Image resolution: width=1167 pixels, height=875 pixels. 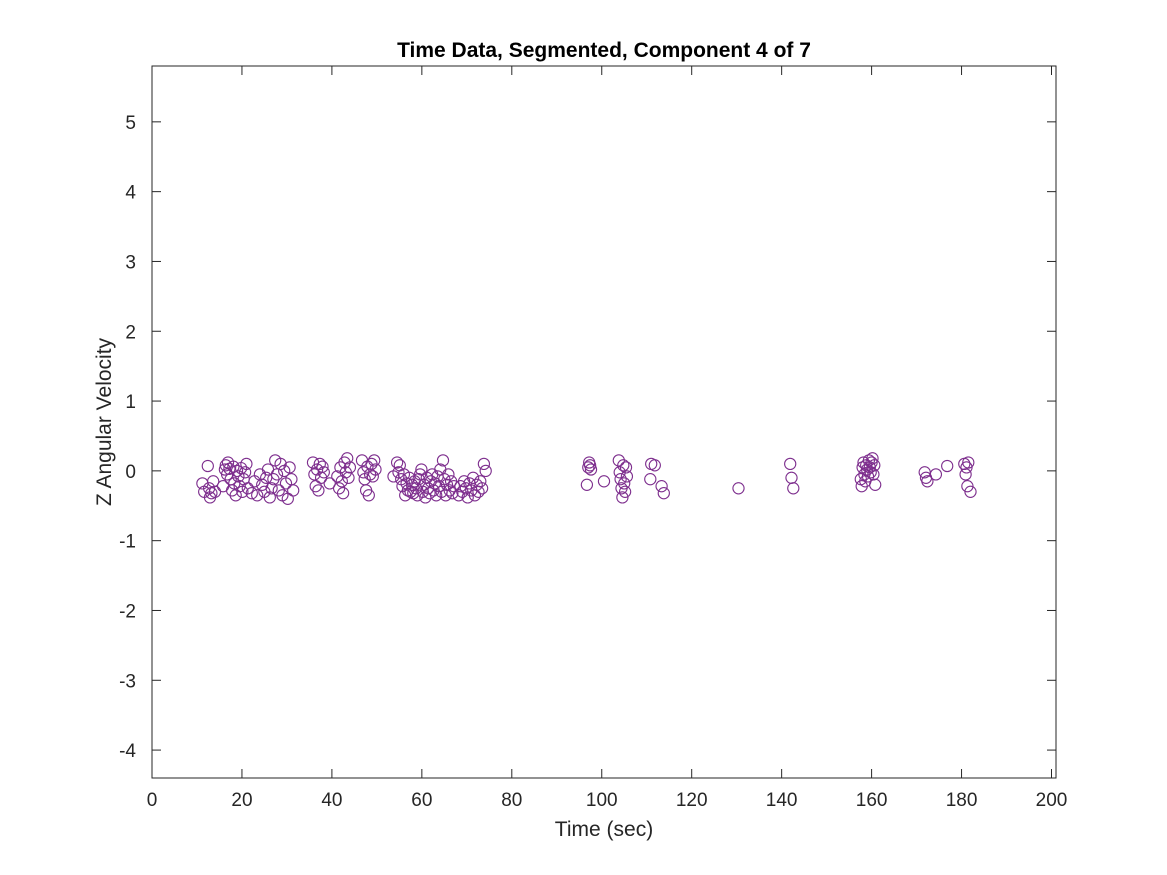 I want to click on x-tick-label: 20, so click(x=241, y=800).